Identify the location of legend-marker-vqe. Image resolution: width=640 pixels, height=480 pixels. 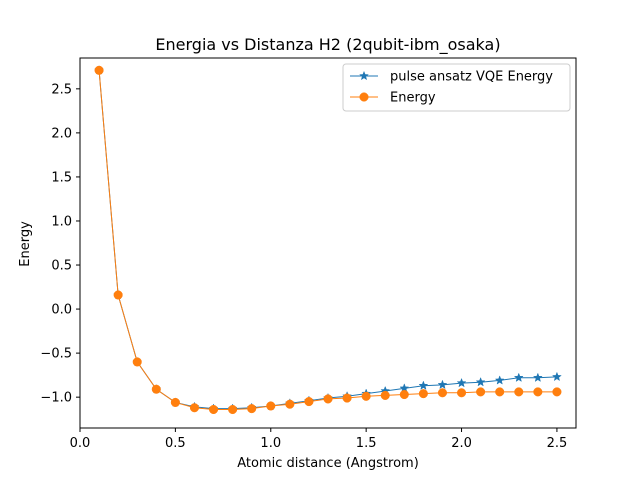
(364, 75).